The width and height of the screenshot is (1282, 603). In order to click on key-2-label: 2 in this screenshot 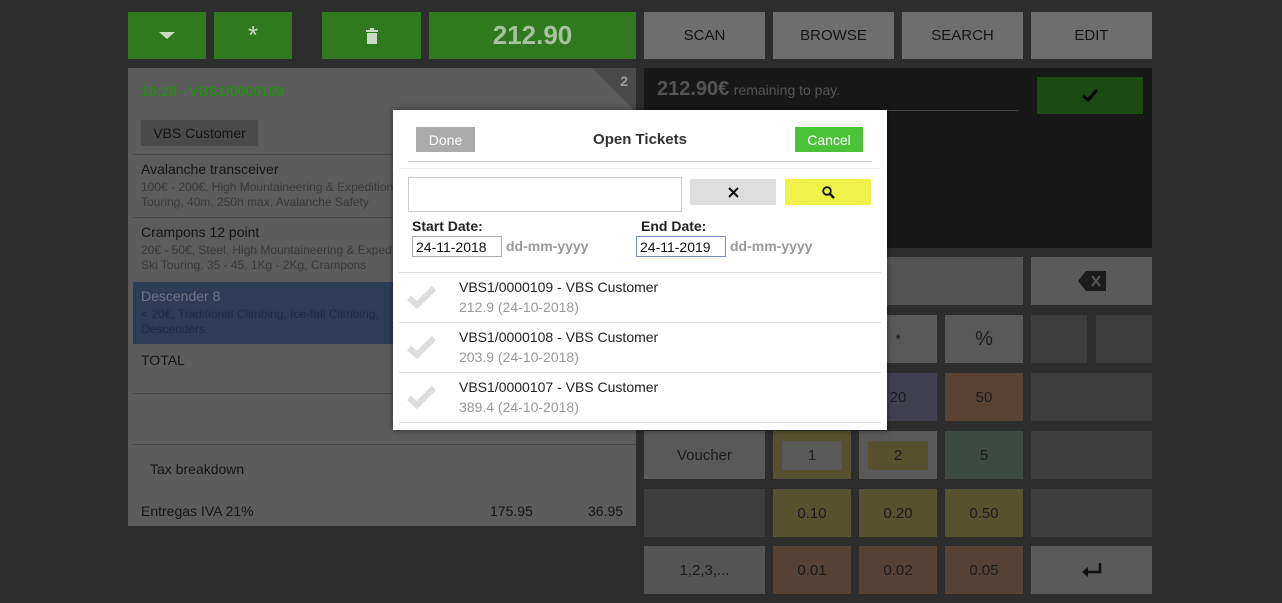, I will do `click(898, 455)`.